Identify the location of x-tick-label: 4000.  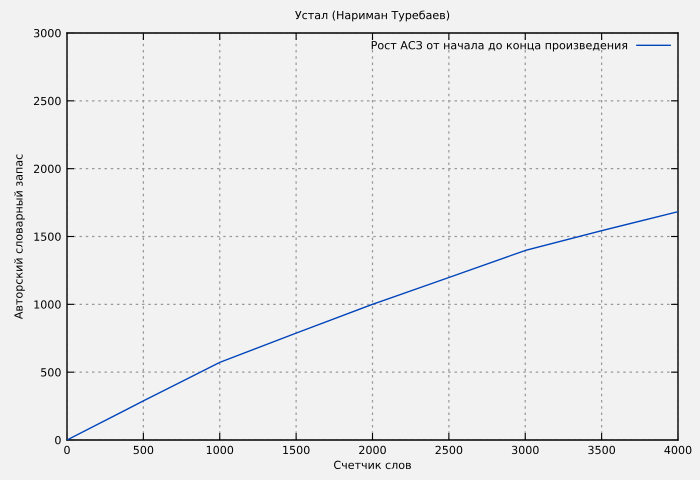
(678, 450).